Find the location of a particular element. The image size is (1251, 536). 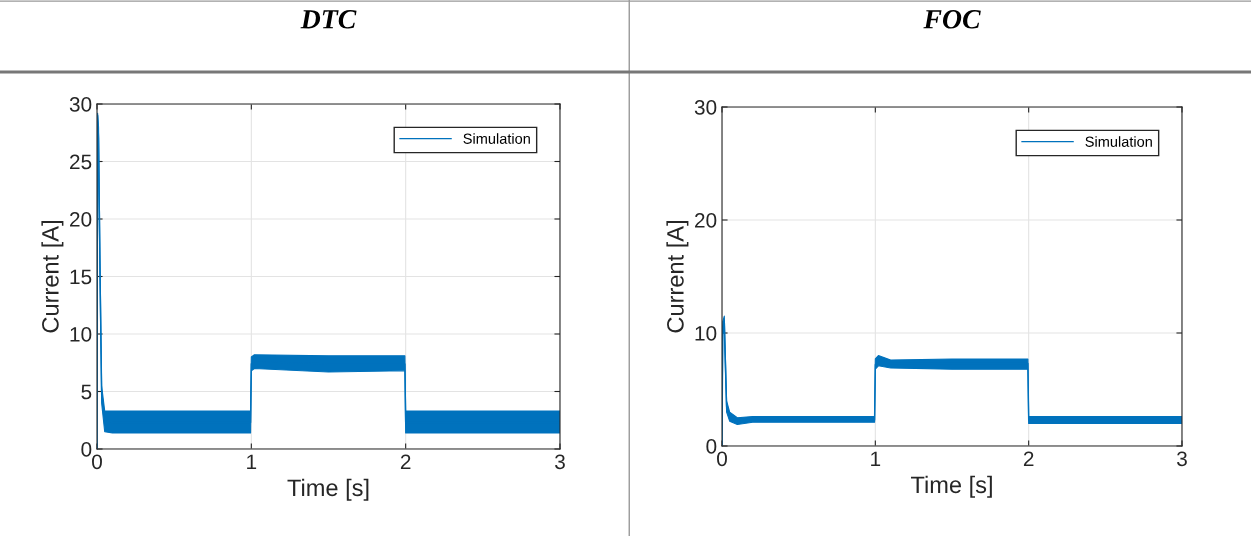

y-tick-label: 25 is located at coordinates (81, 162).